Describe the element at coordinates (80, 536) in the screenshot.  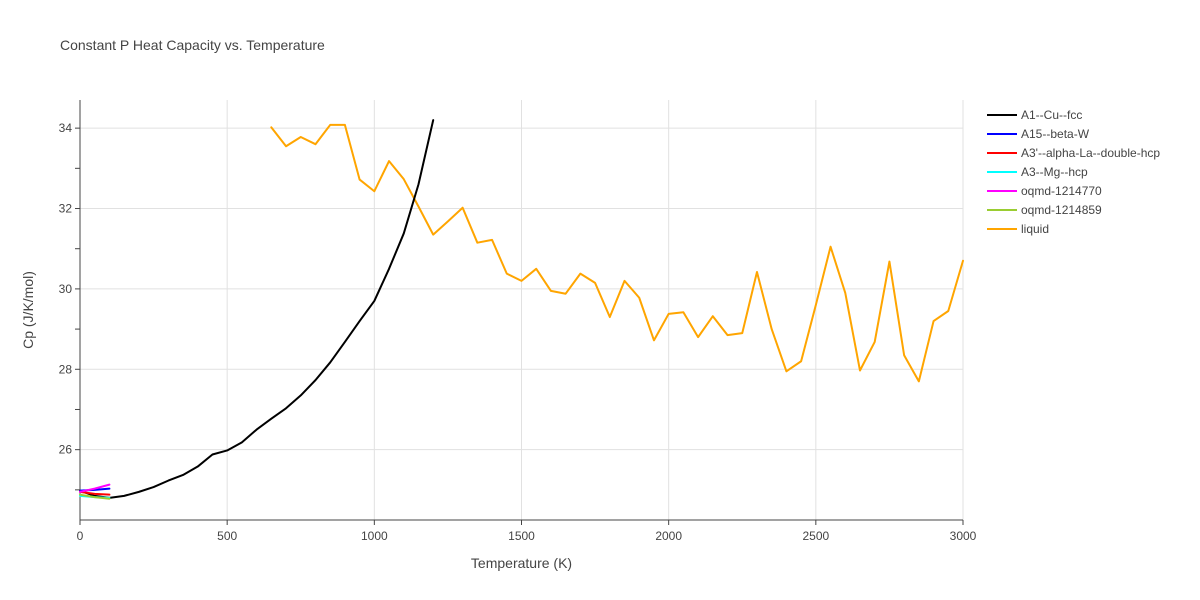
I see `x-tick-label: 0` at that location.